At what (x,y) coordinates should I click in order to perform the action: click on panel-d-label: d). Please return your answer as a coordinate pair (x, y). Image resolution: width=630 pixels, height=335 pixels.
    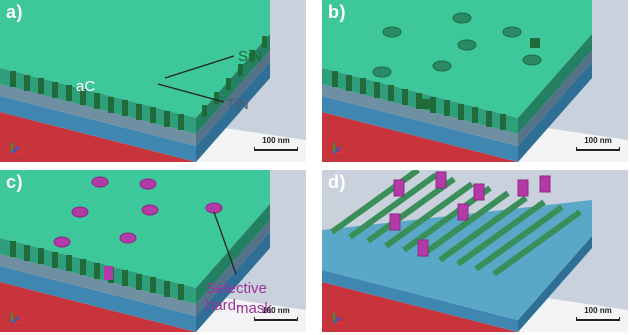
    Looking at the image, I should click on (337, 182).